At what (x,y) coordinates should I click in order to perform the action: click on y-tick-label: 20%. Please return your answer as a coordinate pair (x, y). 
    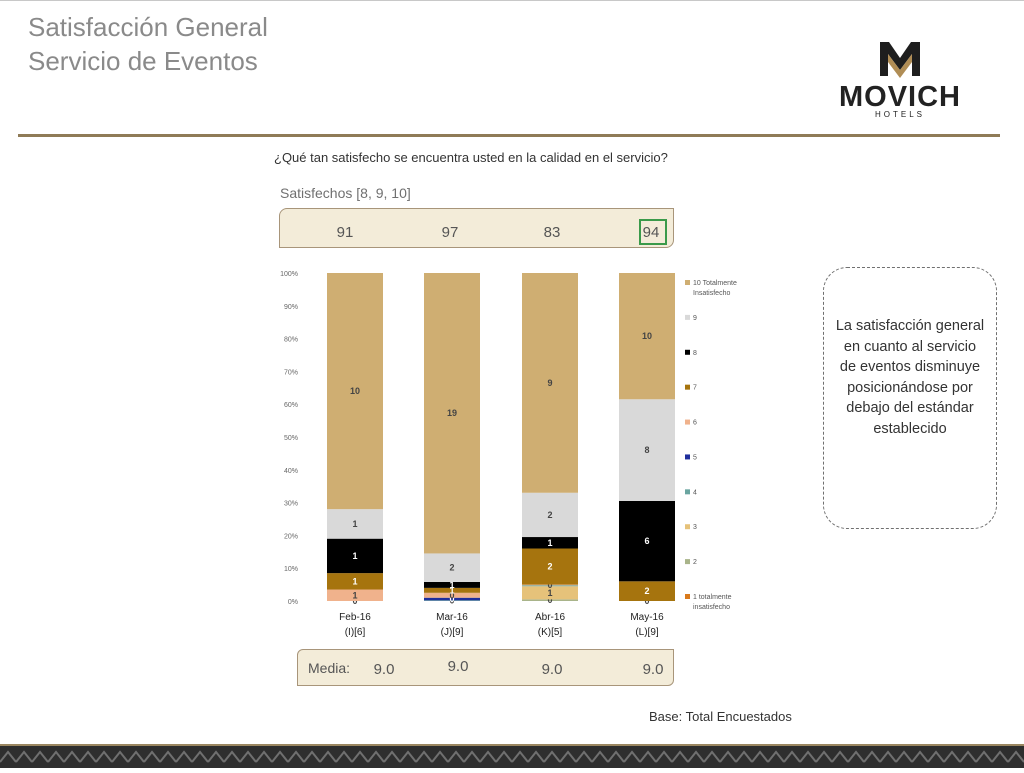
    Looking at the image, I should click on (291, 536).